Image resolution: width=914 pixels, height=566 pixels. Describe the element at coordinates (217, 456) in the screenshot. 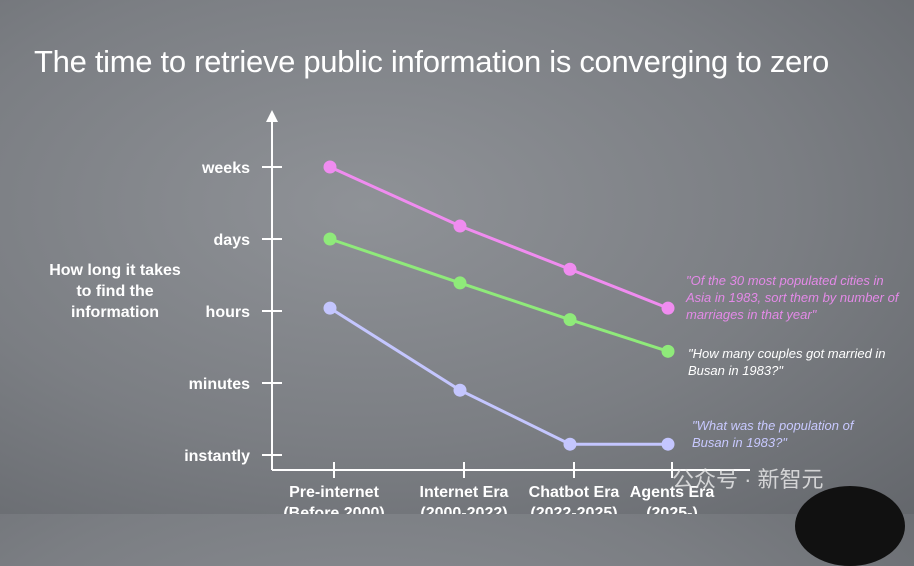

I see `y-tick-label: instantly` at that location.